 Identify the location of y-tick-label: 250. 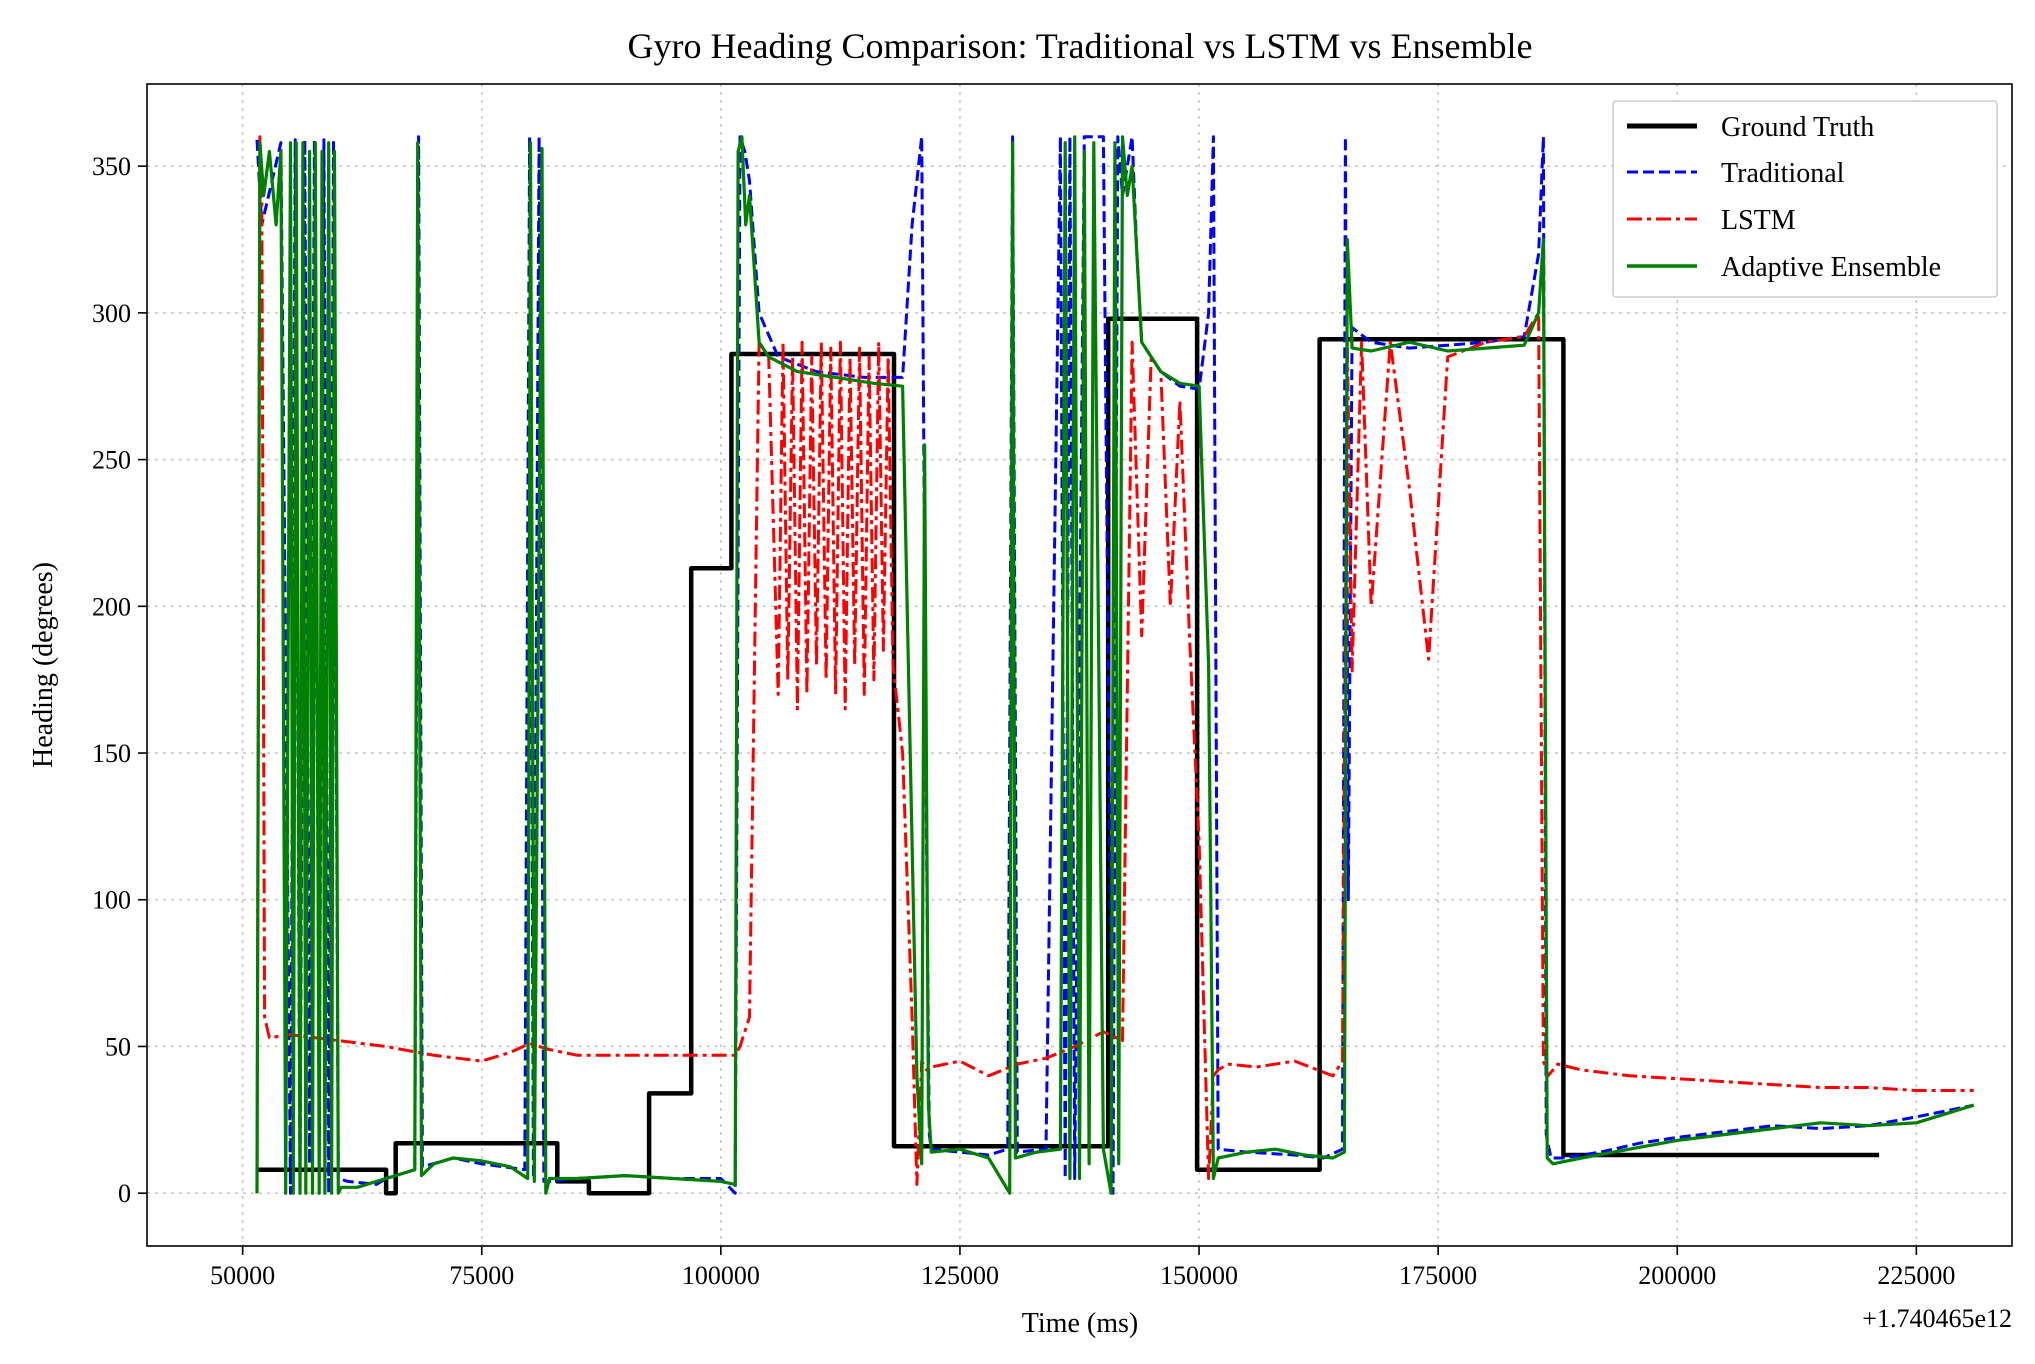
(111, 460).